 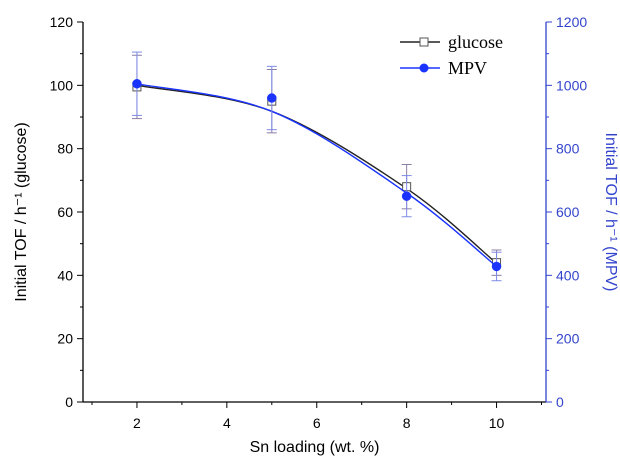 What do you see at coordinates (62, 85) in the screenshot?
I see `y-left-tick-label: 100` at bounding box center [62, 85].